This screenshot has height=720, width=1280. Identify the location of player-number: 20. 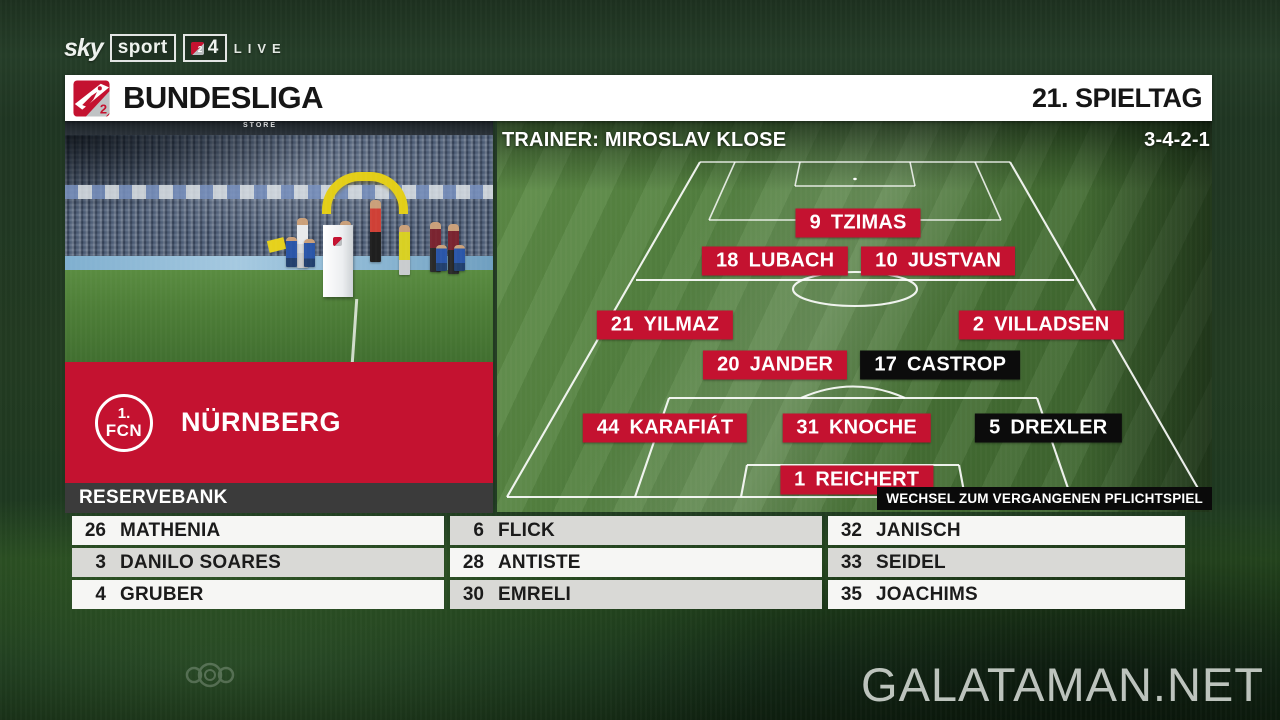
(728, 364).